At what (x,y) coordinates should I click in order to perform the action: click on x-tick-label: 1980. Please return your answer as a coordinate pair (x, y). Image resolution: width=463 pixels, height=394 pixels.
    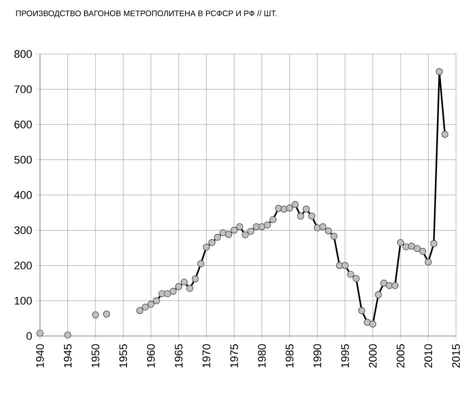
    Looking at the image, I should click on (262, 356).